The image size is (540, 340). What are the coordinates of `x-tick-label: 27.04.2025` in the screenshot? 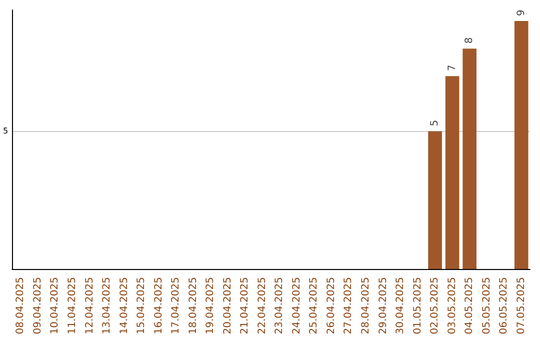 It's located at (348, 305).